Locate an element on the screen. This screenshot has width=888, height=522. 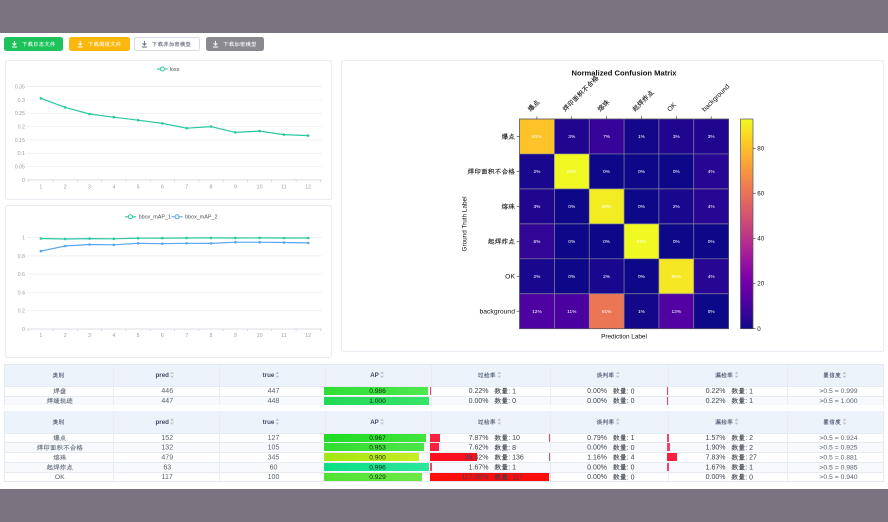
svg-text: pred is located at coordinates (163, 375).